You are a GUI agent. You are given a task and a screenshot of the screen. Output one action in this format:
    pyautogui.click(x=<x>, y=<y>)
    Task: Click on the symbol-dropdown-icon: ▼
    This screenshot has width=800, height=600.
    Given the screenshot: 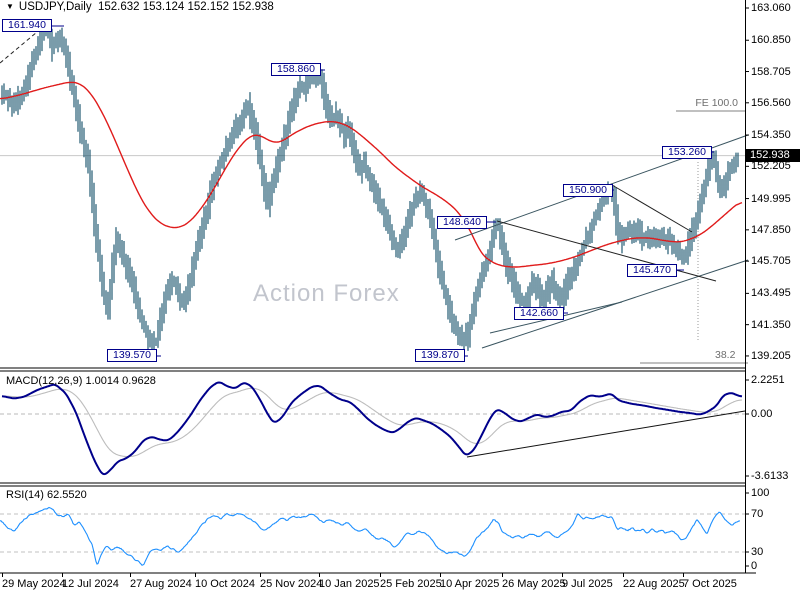 What is the action you would take?
    pyautogui.click(x=10, y=6)
    